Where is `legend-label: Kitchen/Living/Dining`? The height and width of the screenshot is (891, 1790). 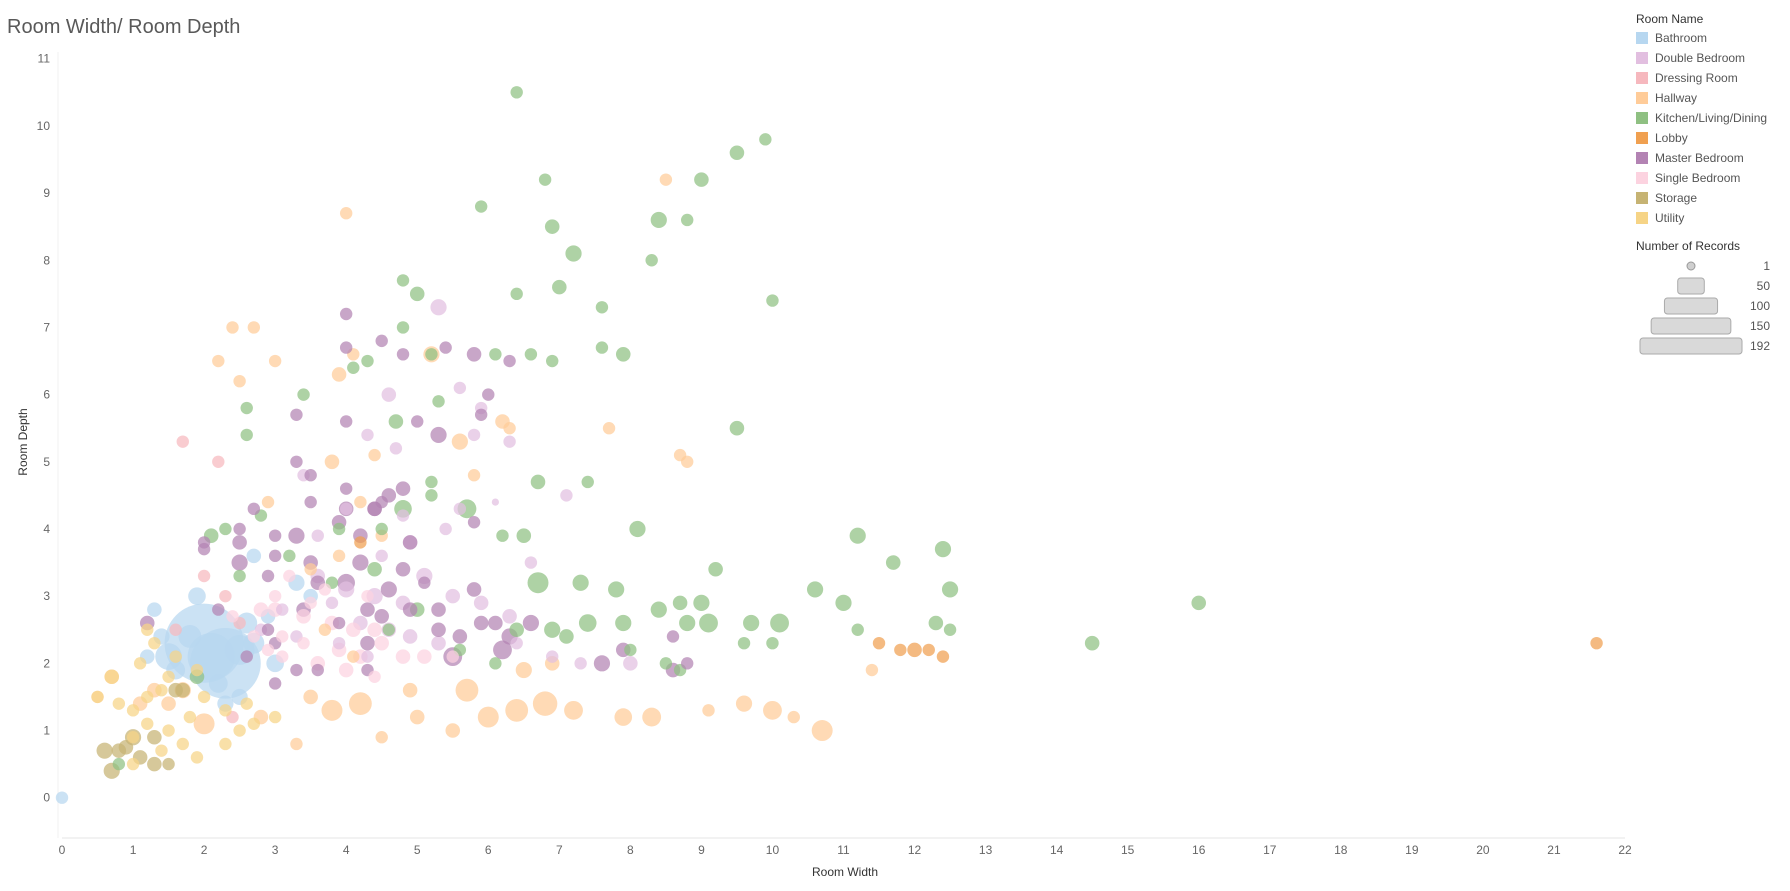
legend-label: Kitchen/Living/Dining is located at coordinates (1711, 118).